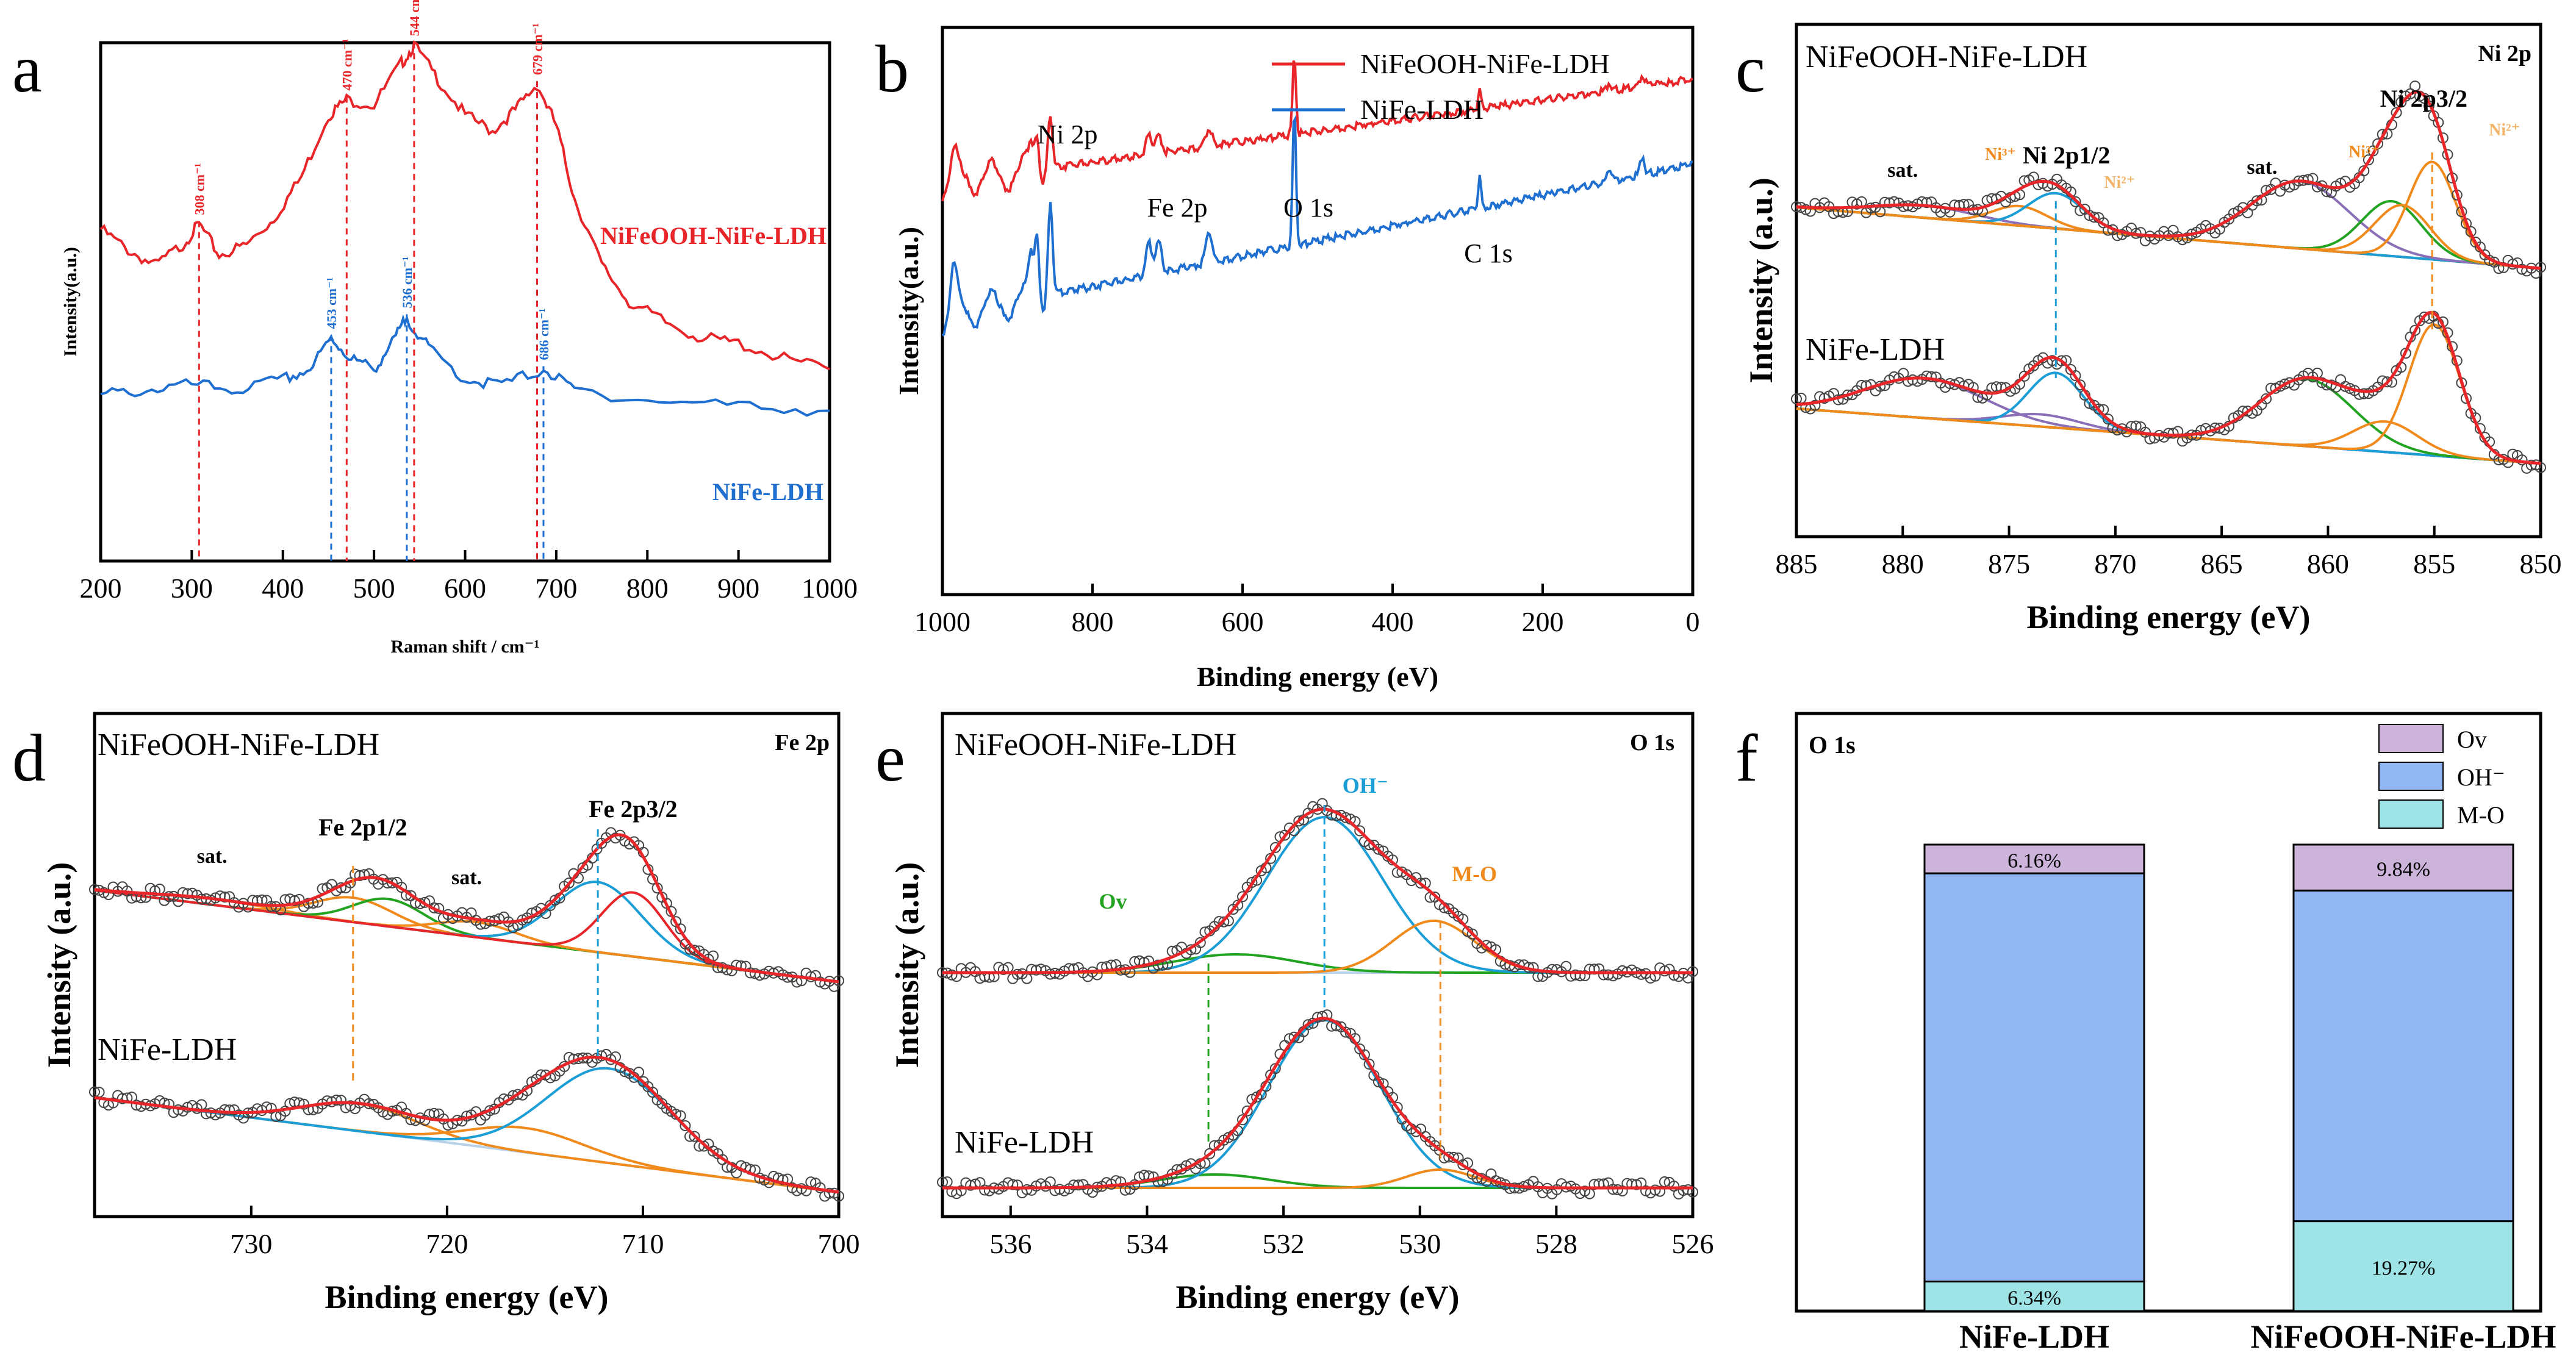 This screenshot has height=1355, width=2576. What do you see at coordinates (465, 365) in the screenshot?
I see `series-line-blue` at bounding box center [465, 365].